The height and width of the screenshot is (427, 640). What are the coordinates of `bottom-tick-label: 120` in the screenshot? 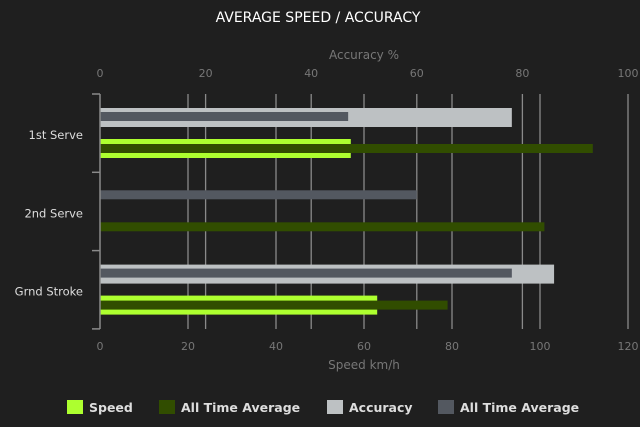 It's located at (628, 346).